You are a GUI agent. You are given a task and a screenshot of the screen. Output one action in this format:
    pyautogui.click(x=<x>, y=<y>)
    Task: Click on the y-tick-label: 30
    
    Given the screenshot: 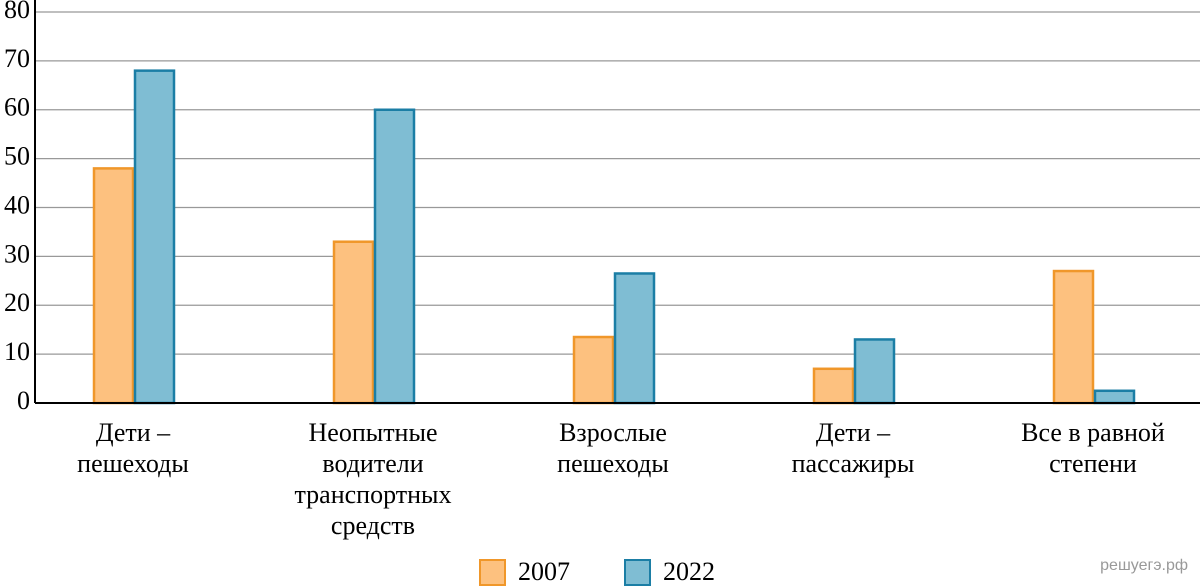 What is the action you would take?
    pyautogui.click(x=17, y=253)
    